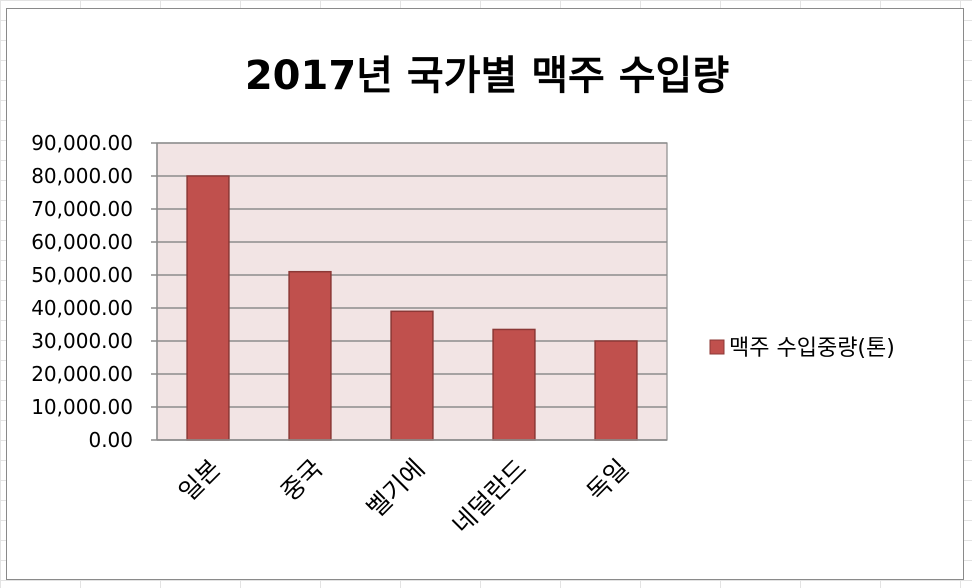 The height and width of the screenshot is (588, 972). I want to click on x-category-label: 일본, so click(199, 480).